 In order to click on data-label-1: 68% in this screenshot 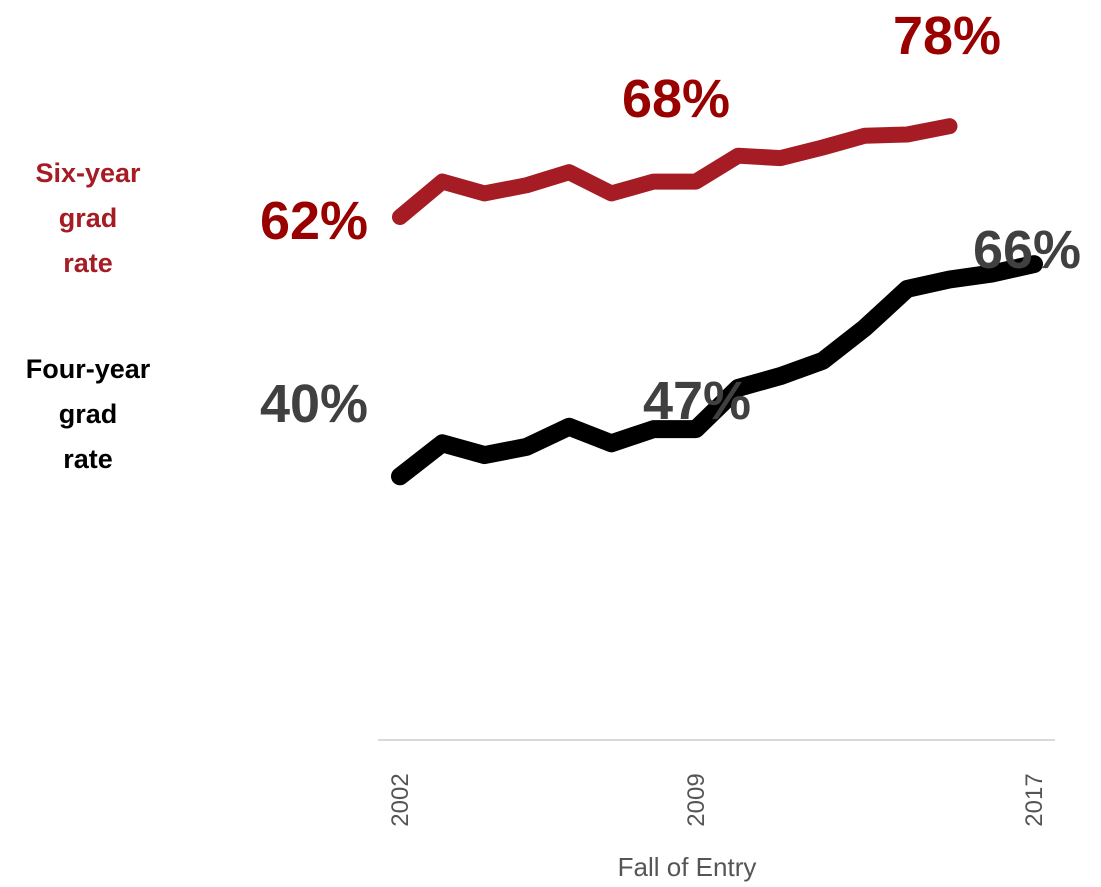, I will do `click(676, 99)`.